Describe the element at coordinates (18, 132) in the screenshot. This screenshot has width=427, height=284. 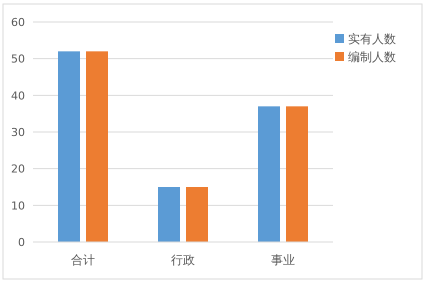
I see `y-tick-label: 30` at that location.